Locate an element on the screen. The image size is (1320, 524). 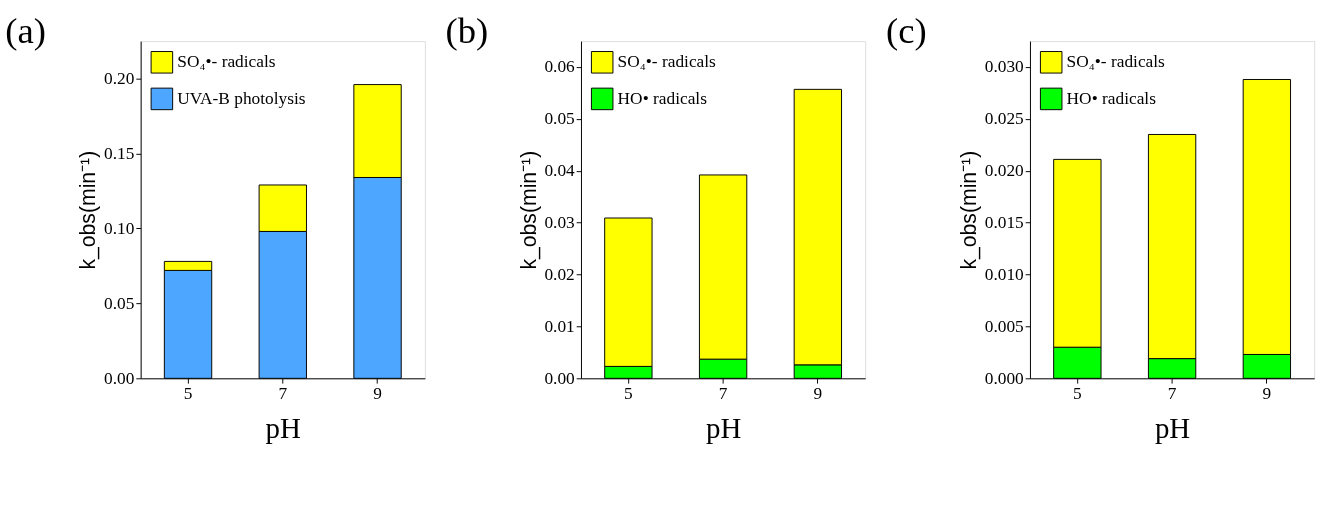
chart-title: (a) is located at coordinates (25, 31).